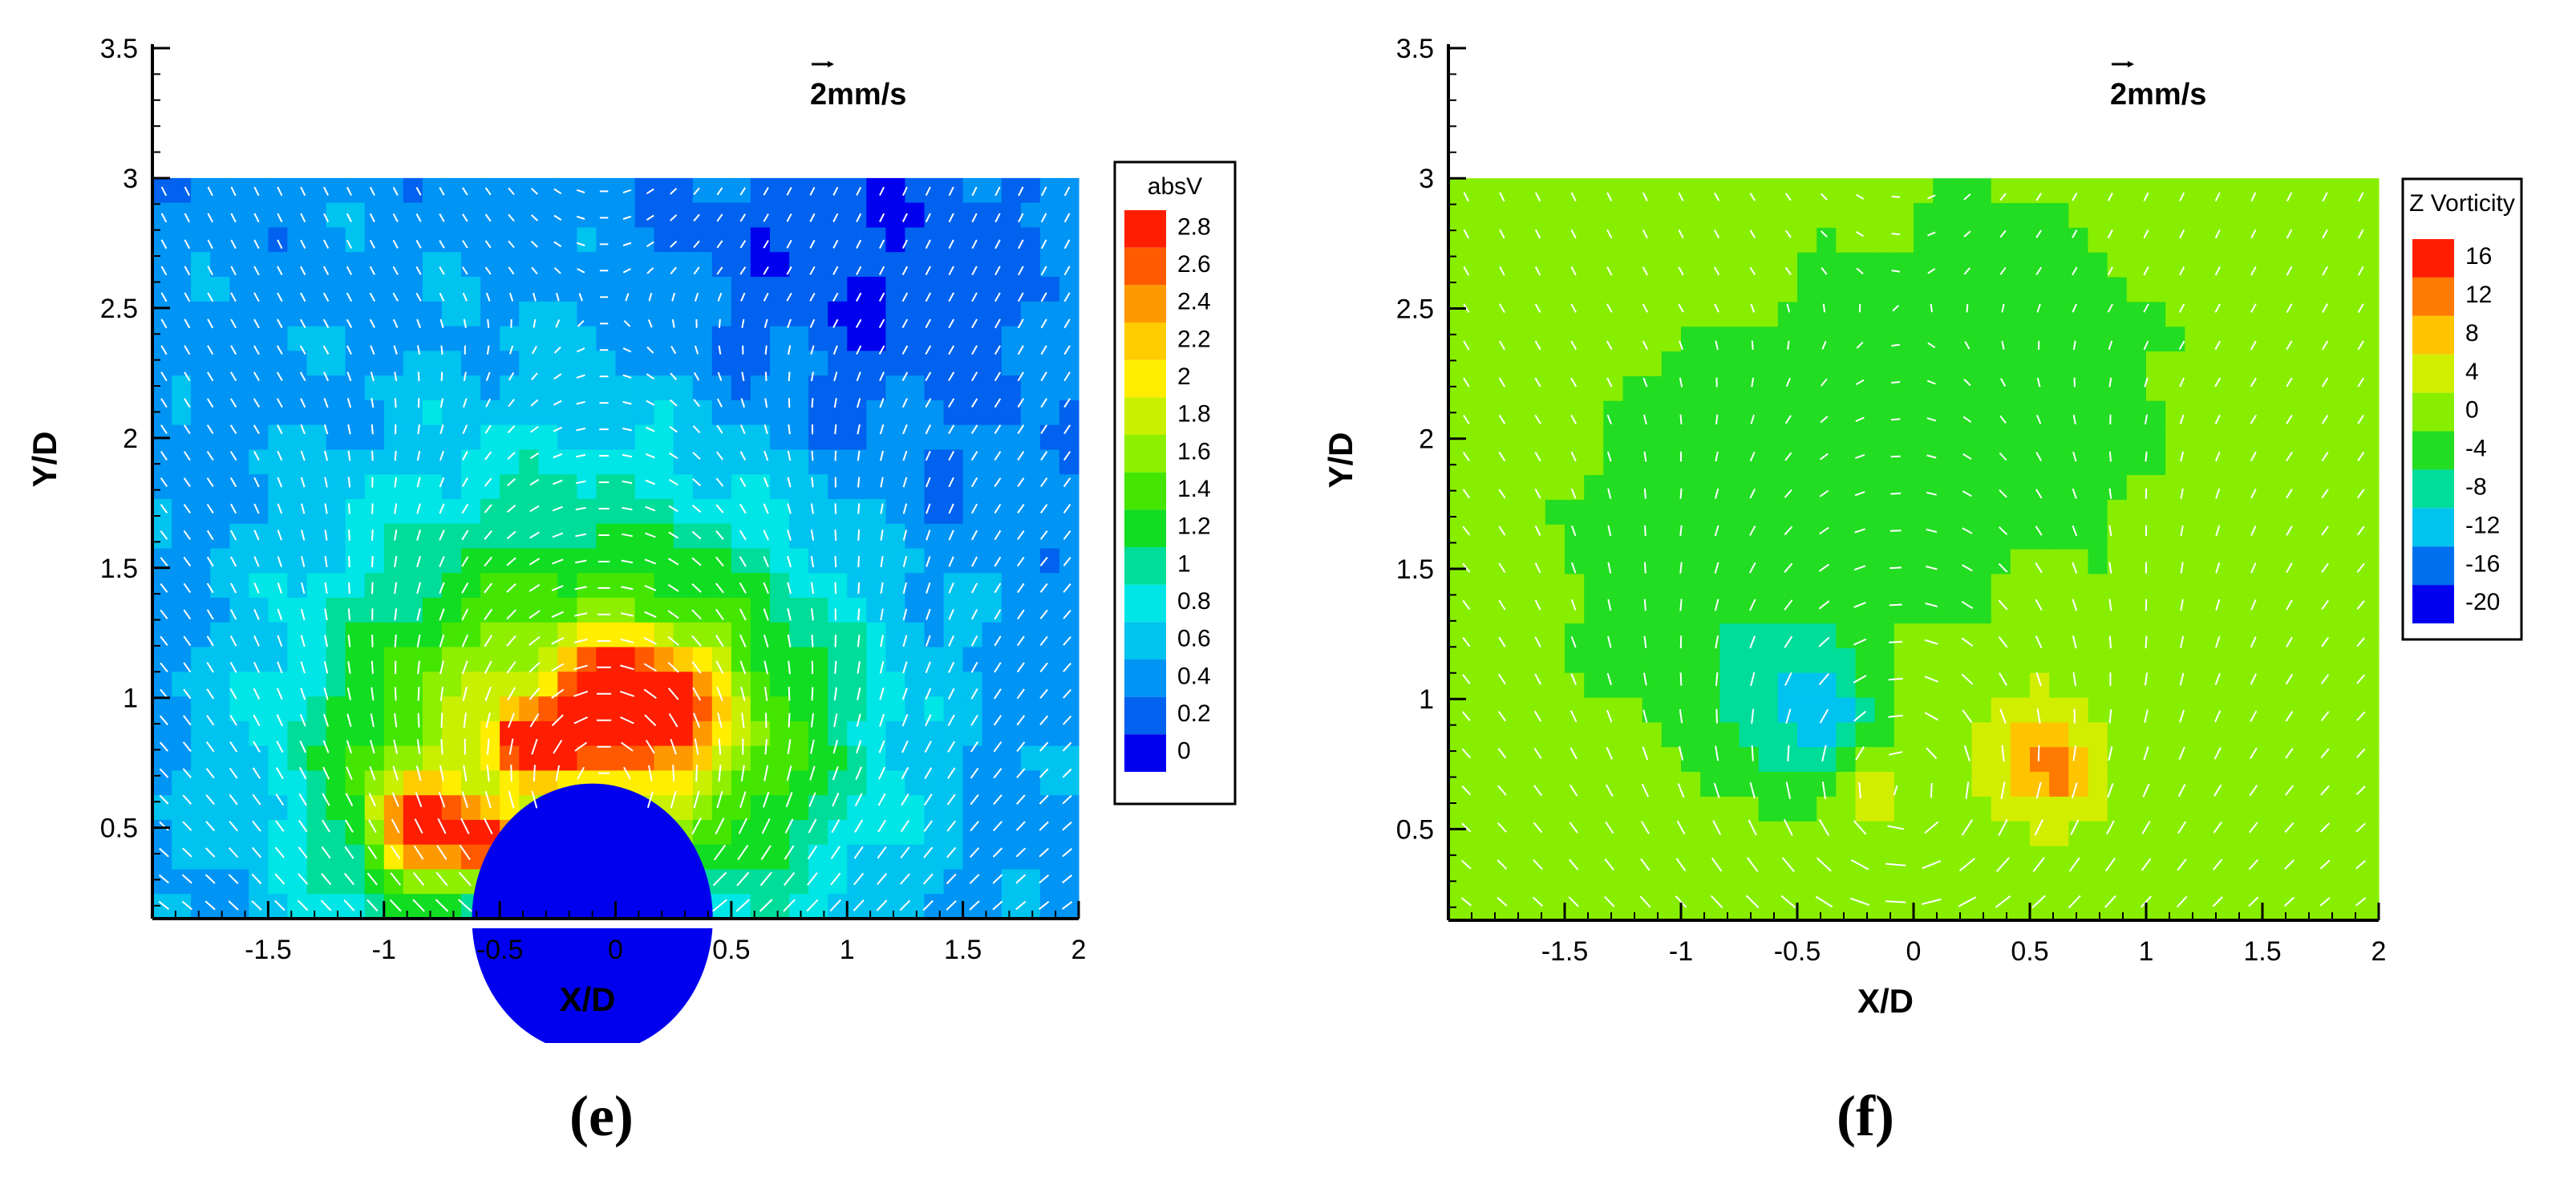 This screenshot has width=2576, height=1177. I want to click on x-tick-label: 1.5, so click(2262, 951).